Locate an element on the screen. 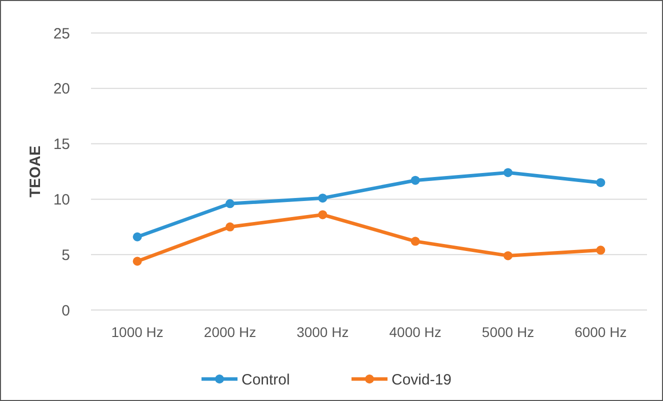 The height and width of the screenshot is (401, 663). x-tick-label: 5000 Hz is located at coordinates (508, 332).